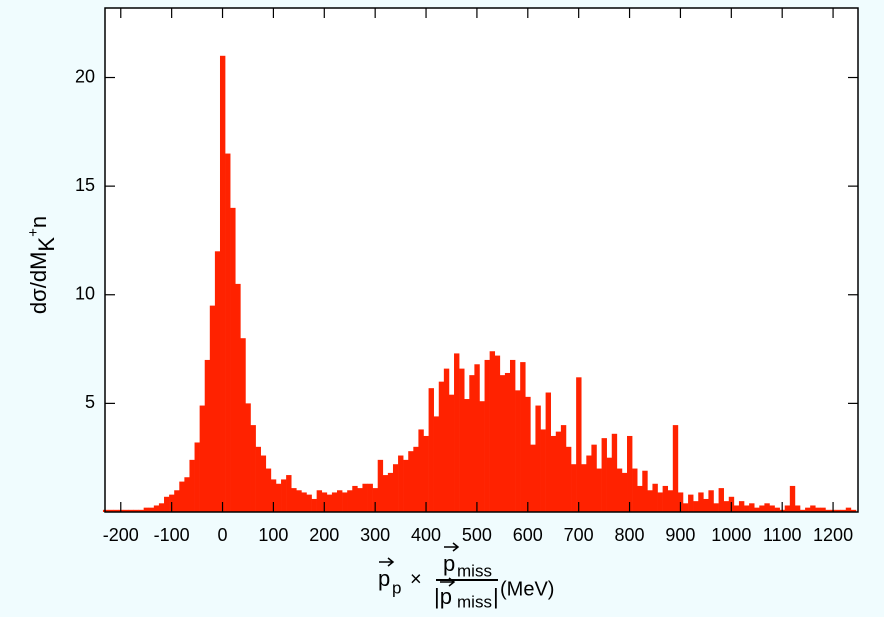 The width and height of the screenshot is (884, 617). Describe the element at coordinates (33, 232) in the screenshot. I see `y-label-sup: +` at that location.